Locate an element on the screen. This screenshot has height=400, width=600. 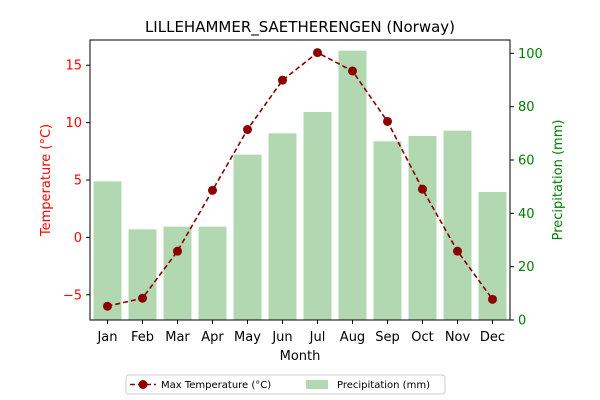
temperature-point-nov is located at coordinates (457, 251).